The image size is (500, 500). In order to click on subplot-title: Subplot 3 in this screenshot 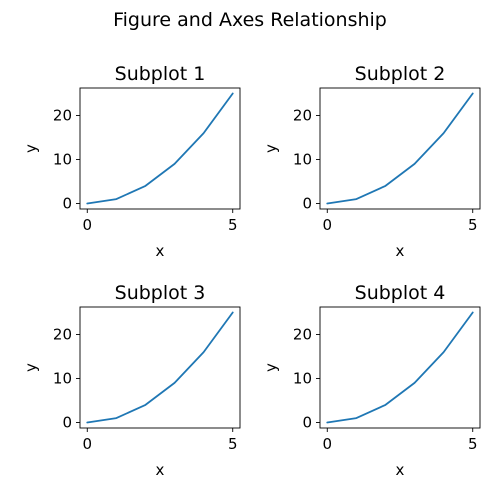, I will do `click(160, 293)`.